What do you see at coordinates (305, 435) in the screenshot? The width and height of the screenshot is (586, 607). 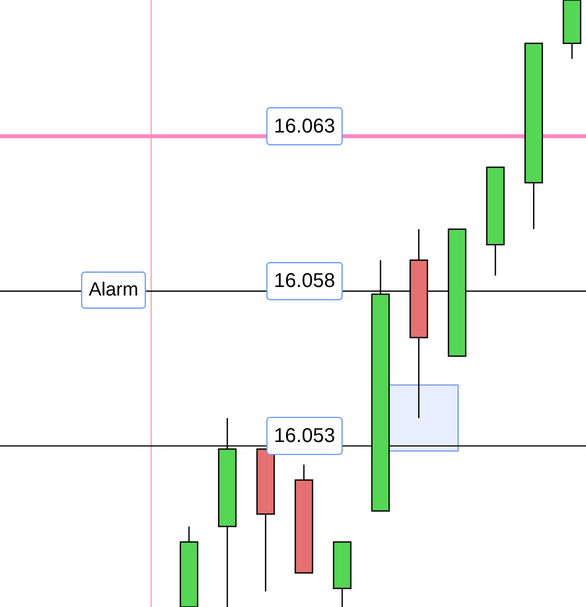 I see `ref-line-label: 16.053` at bounding box center [305, 435].